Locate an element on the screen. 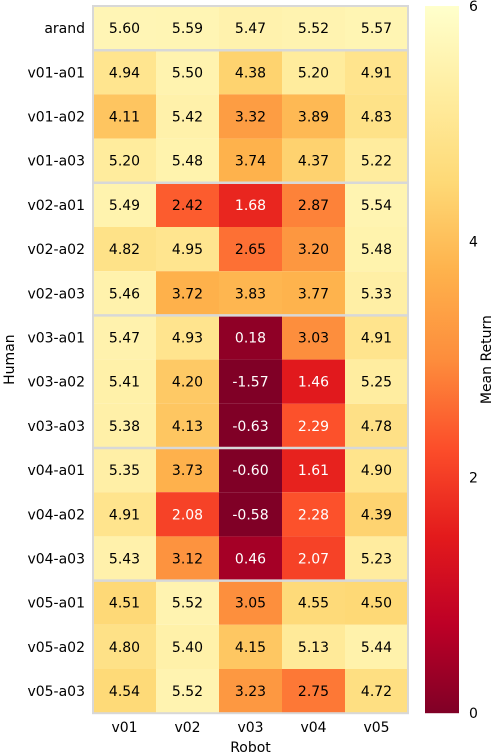 Image resolution: width=496 pixels, height=752 pixels. y-tick-label: v02-a02 is located at coordinates (56, 250).